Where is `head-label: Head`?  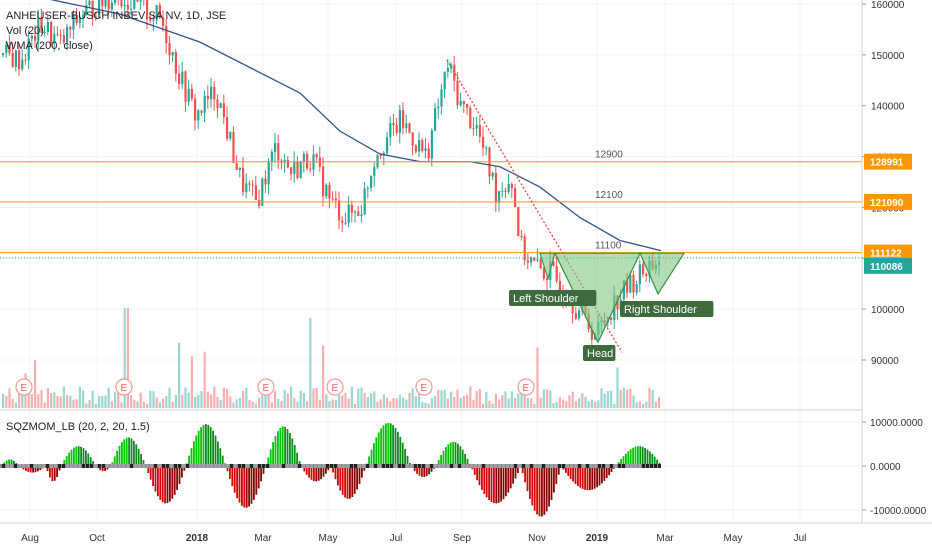
head-label: Head is located at coordinates (599, 353).